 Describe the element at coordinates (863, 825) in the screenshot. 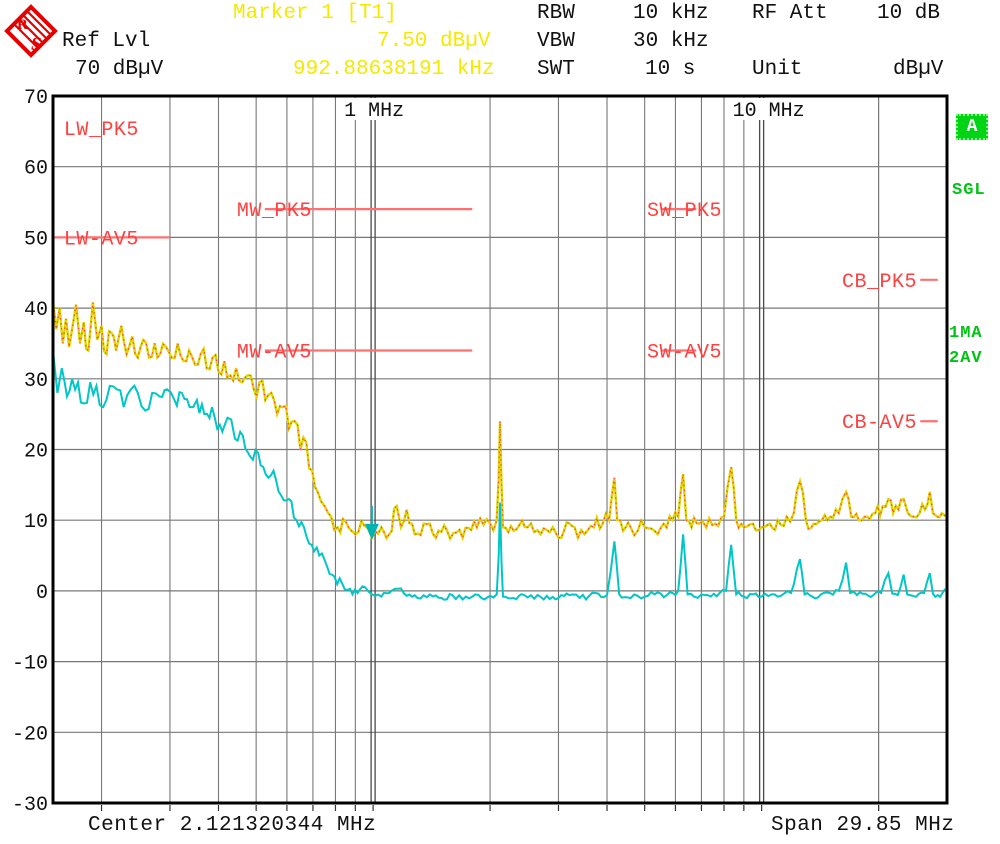

I see `span-readout: Span 29.85 MHz` at that location.